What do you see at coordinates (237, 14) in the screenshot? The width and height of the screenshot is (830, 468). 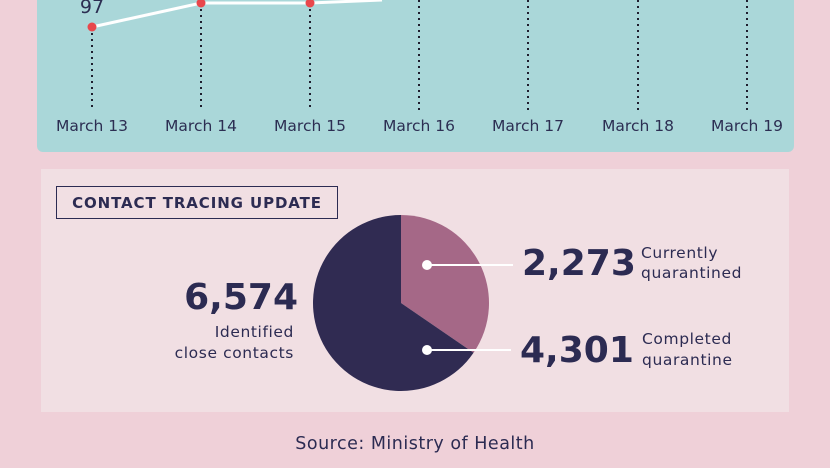 I see `series-line` at bounding box center [237, 14].